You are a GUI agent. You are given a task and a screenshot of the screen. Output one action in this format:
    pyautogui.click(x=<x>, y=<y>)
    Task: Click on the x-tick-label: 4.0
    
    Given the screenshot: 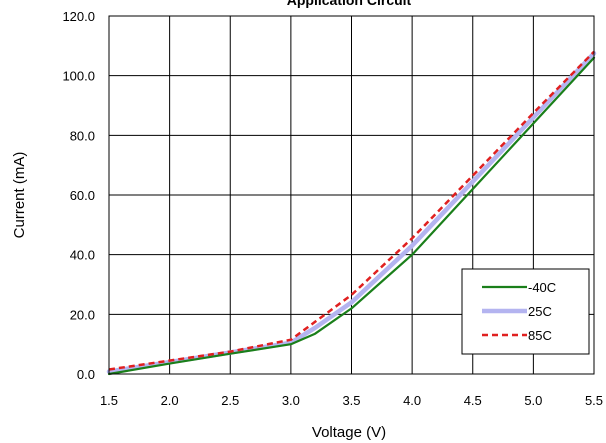 What is the action you would take?
    pyautogui.click(x=412, y=400)
    